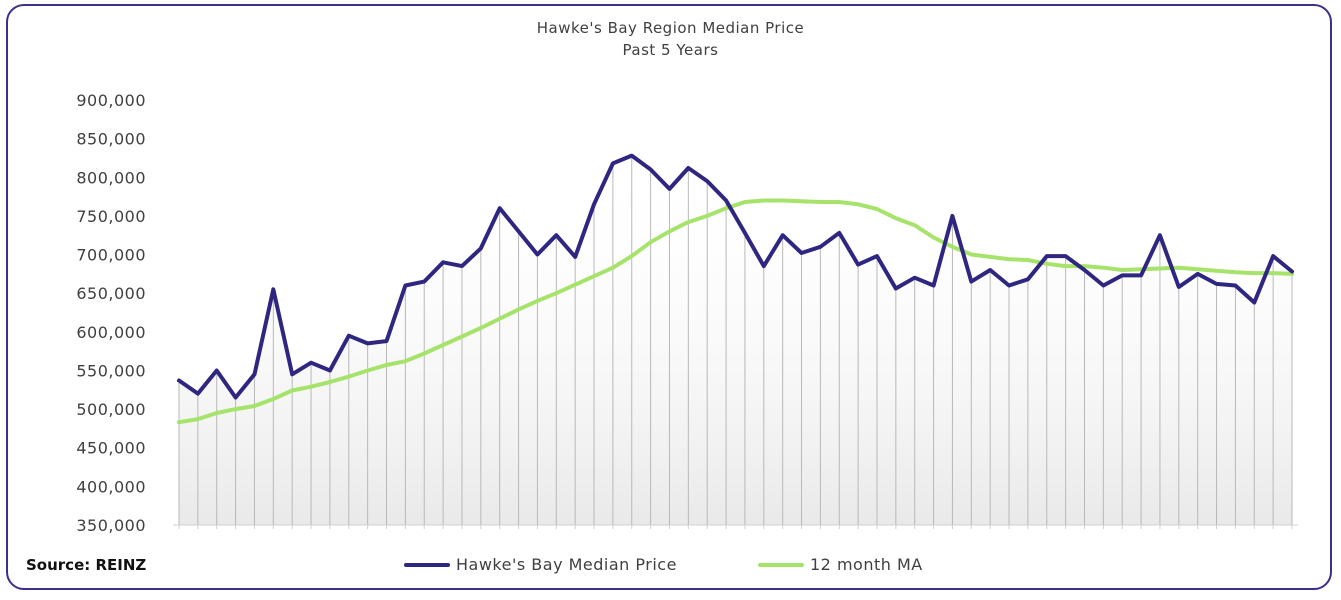  I want to click on legend-label-median: Hawke's Bay Median Price, so click(566, 564).